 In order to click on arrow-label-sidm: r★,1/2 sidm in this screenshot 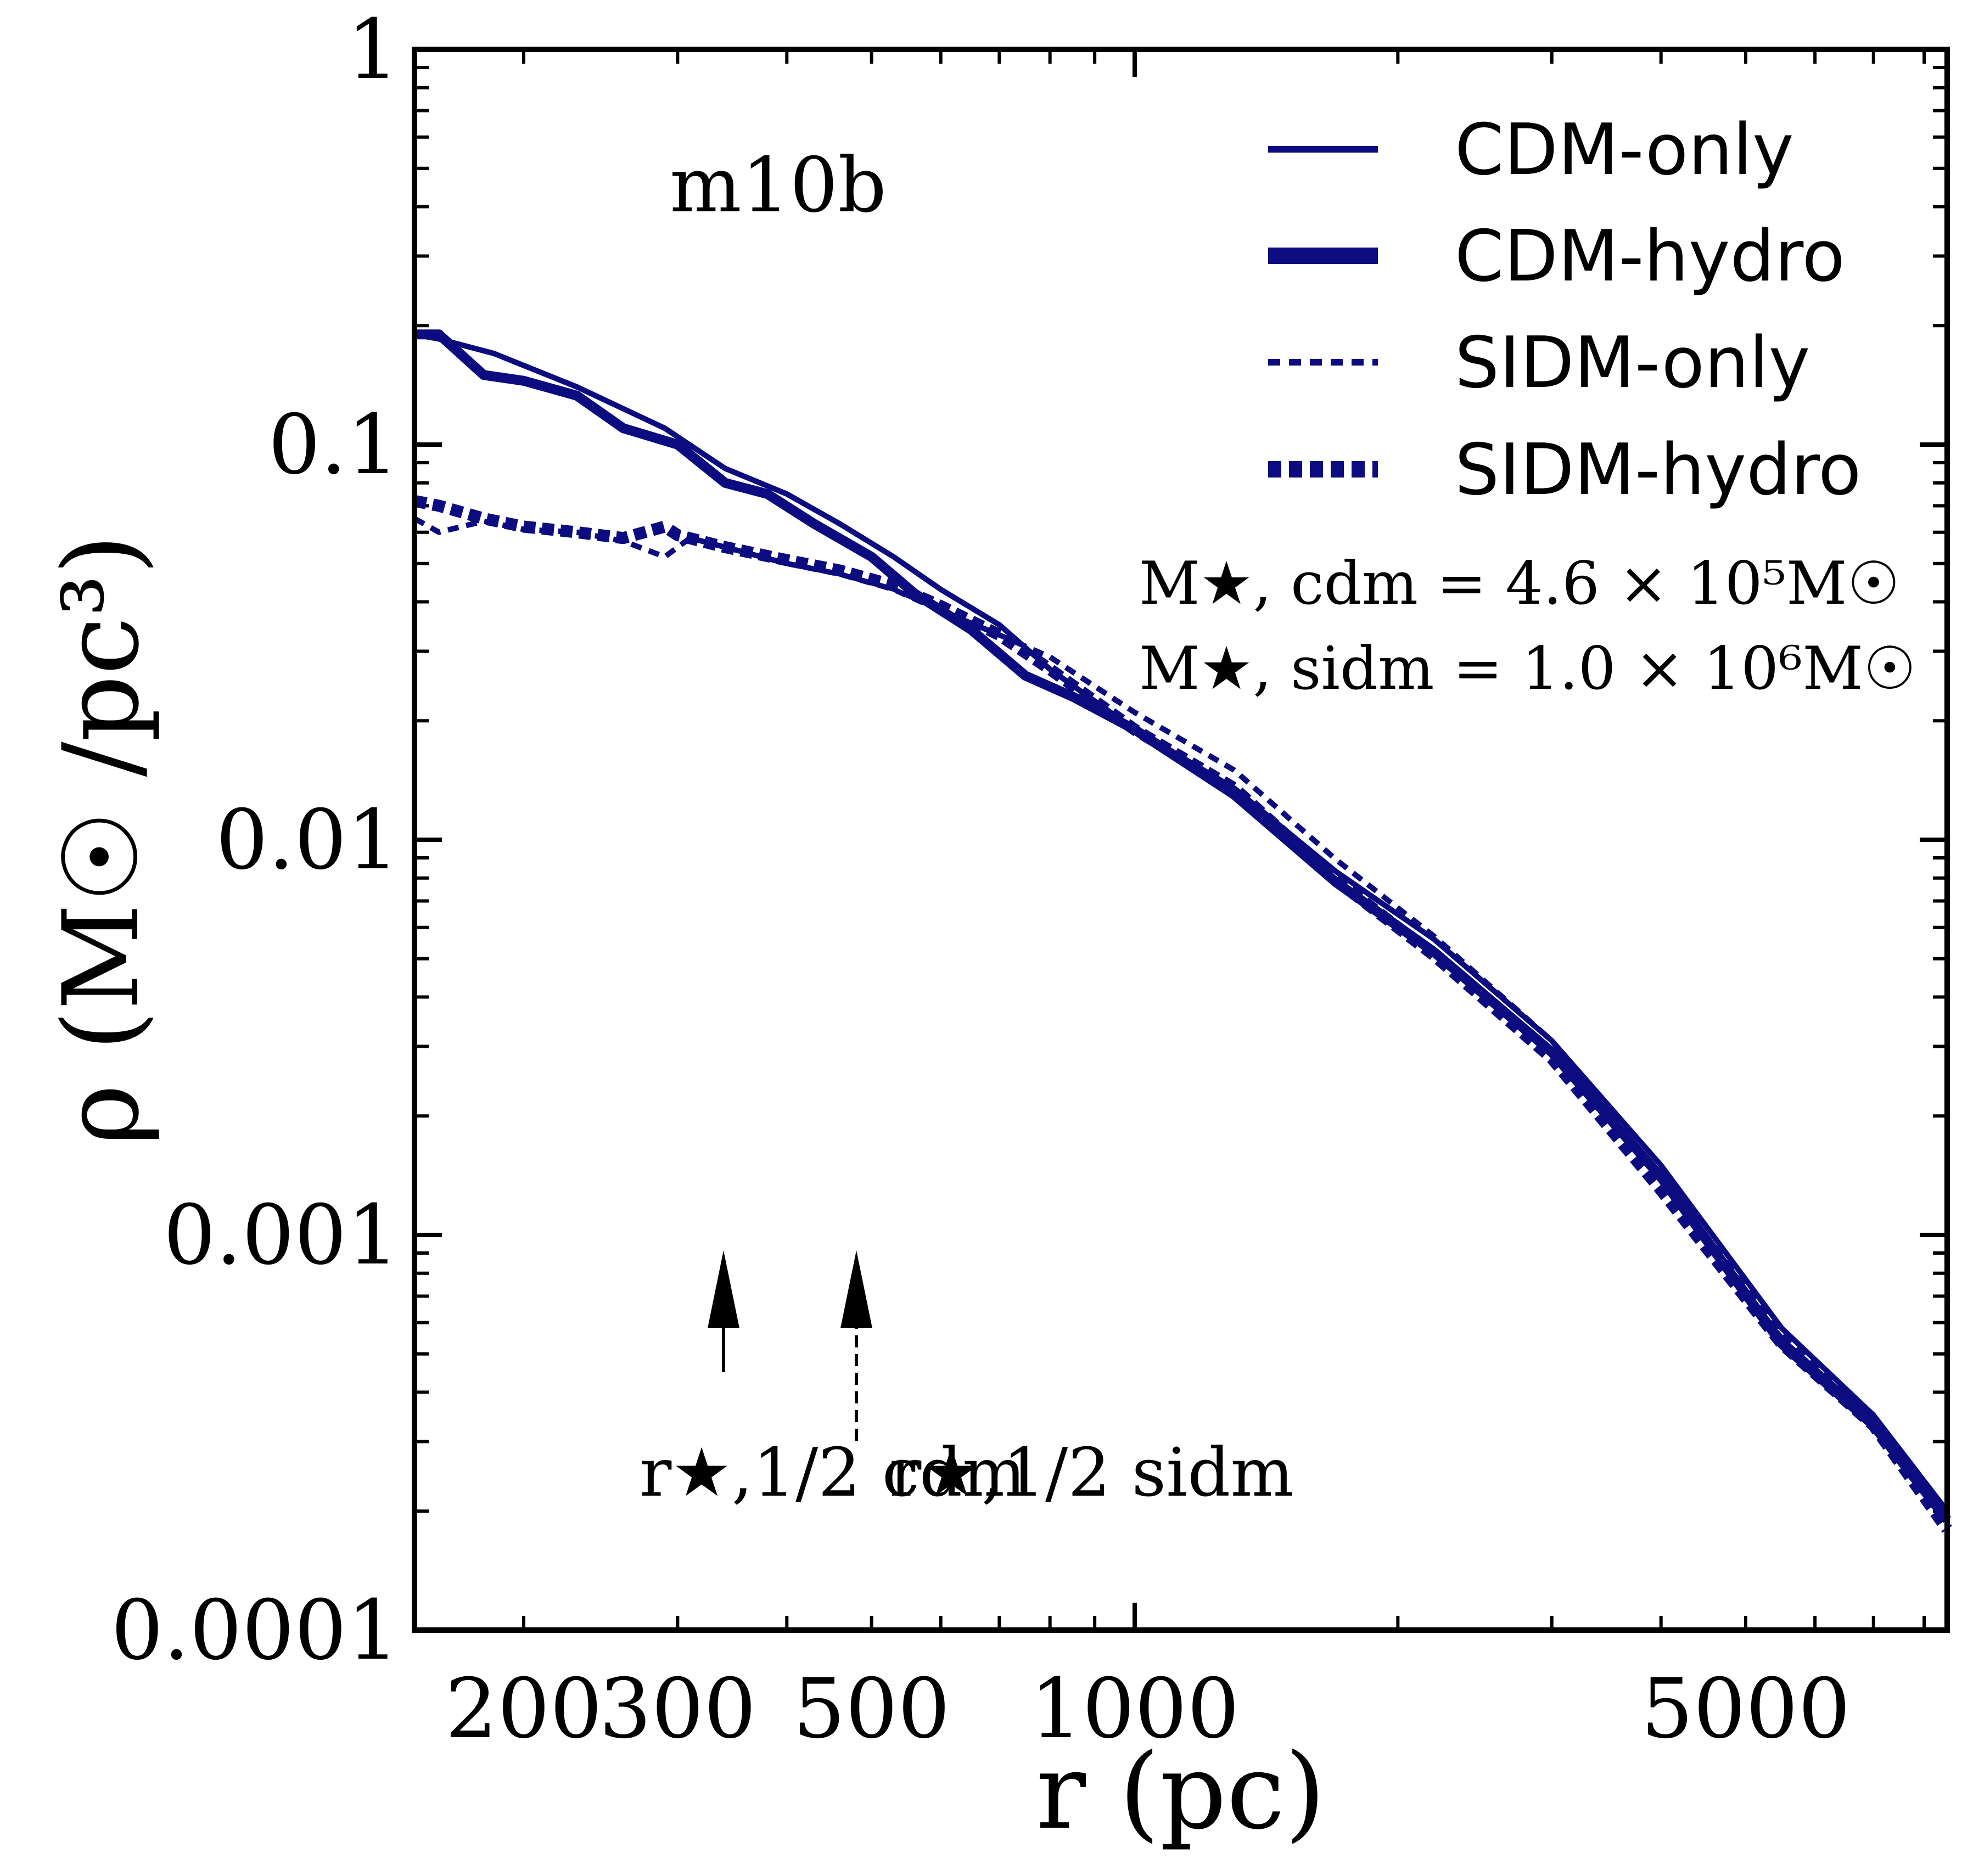, I will do `click(1091, 1473)`.